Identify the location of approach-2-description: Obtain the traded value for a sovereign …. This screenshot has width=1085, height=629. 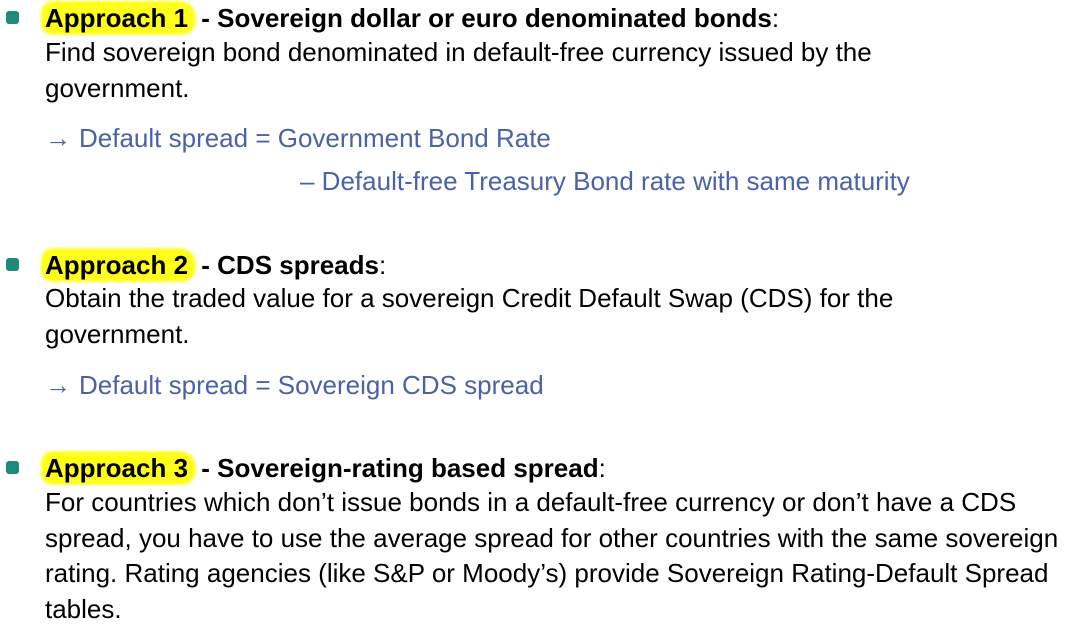
(469, 316).